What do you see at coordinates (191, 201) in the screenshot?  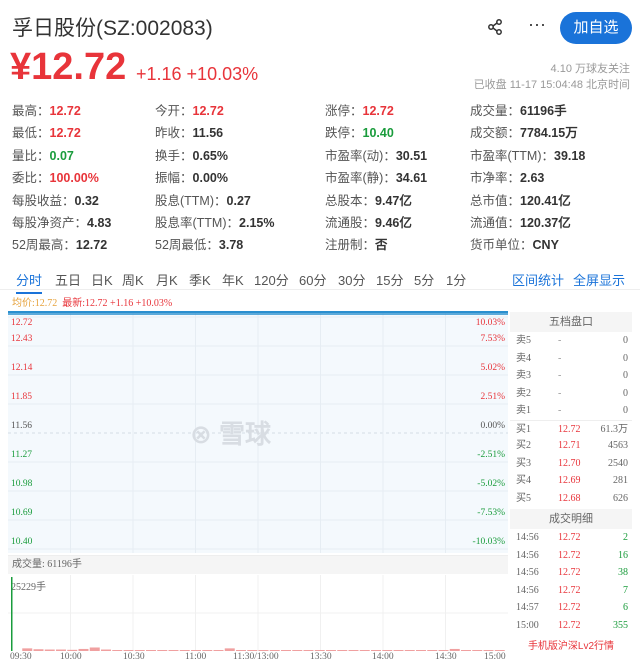 I see `stat-label: 股息(TTM)：` at bounding box center [191, 201].